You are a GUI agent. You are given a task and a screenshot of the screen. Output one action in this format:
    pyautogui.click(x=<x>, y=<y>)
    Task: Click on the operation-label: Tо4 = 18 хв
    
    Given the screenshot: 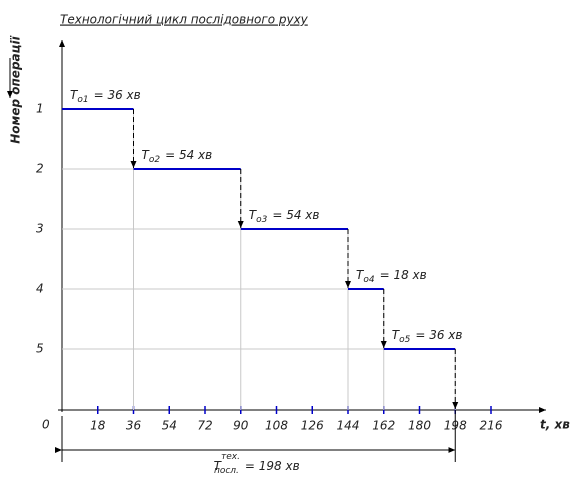 What is the action you would take?
    pyautogui.click(x=391, y=276)
    